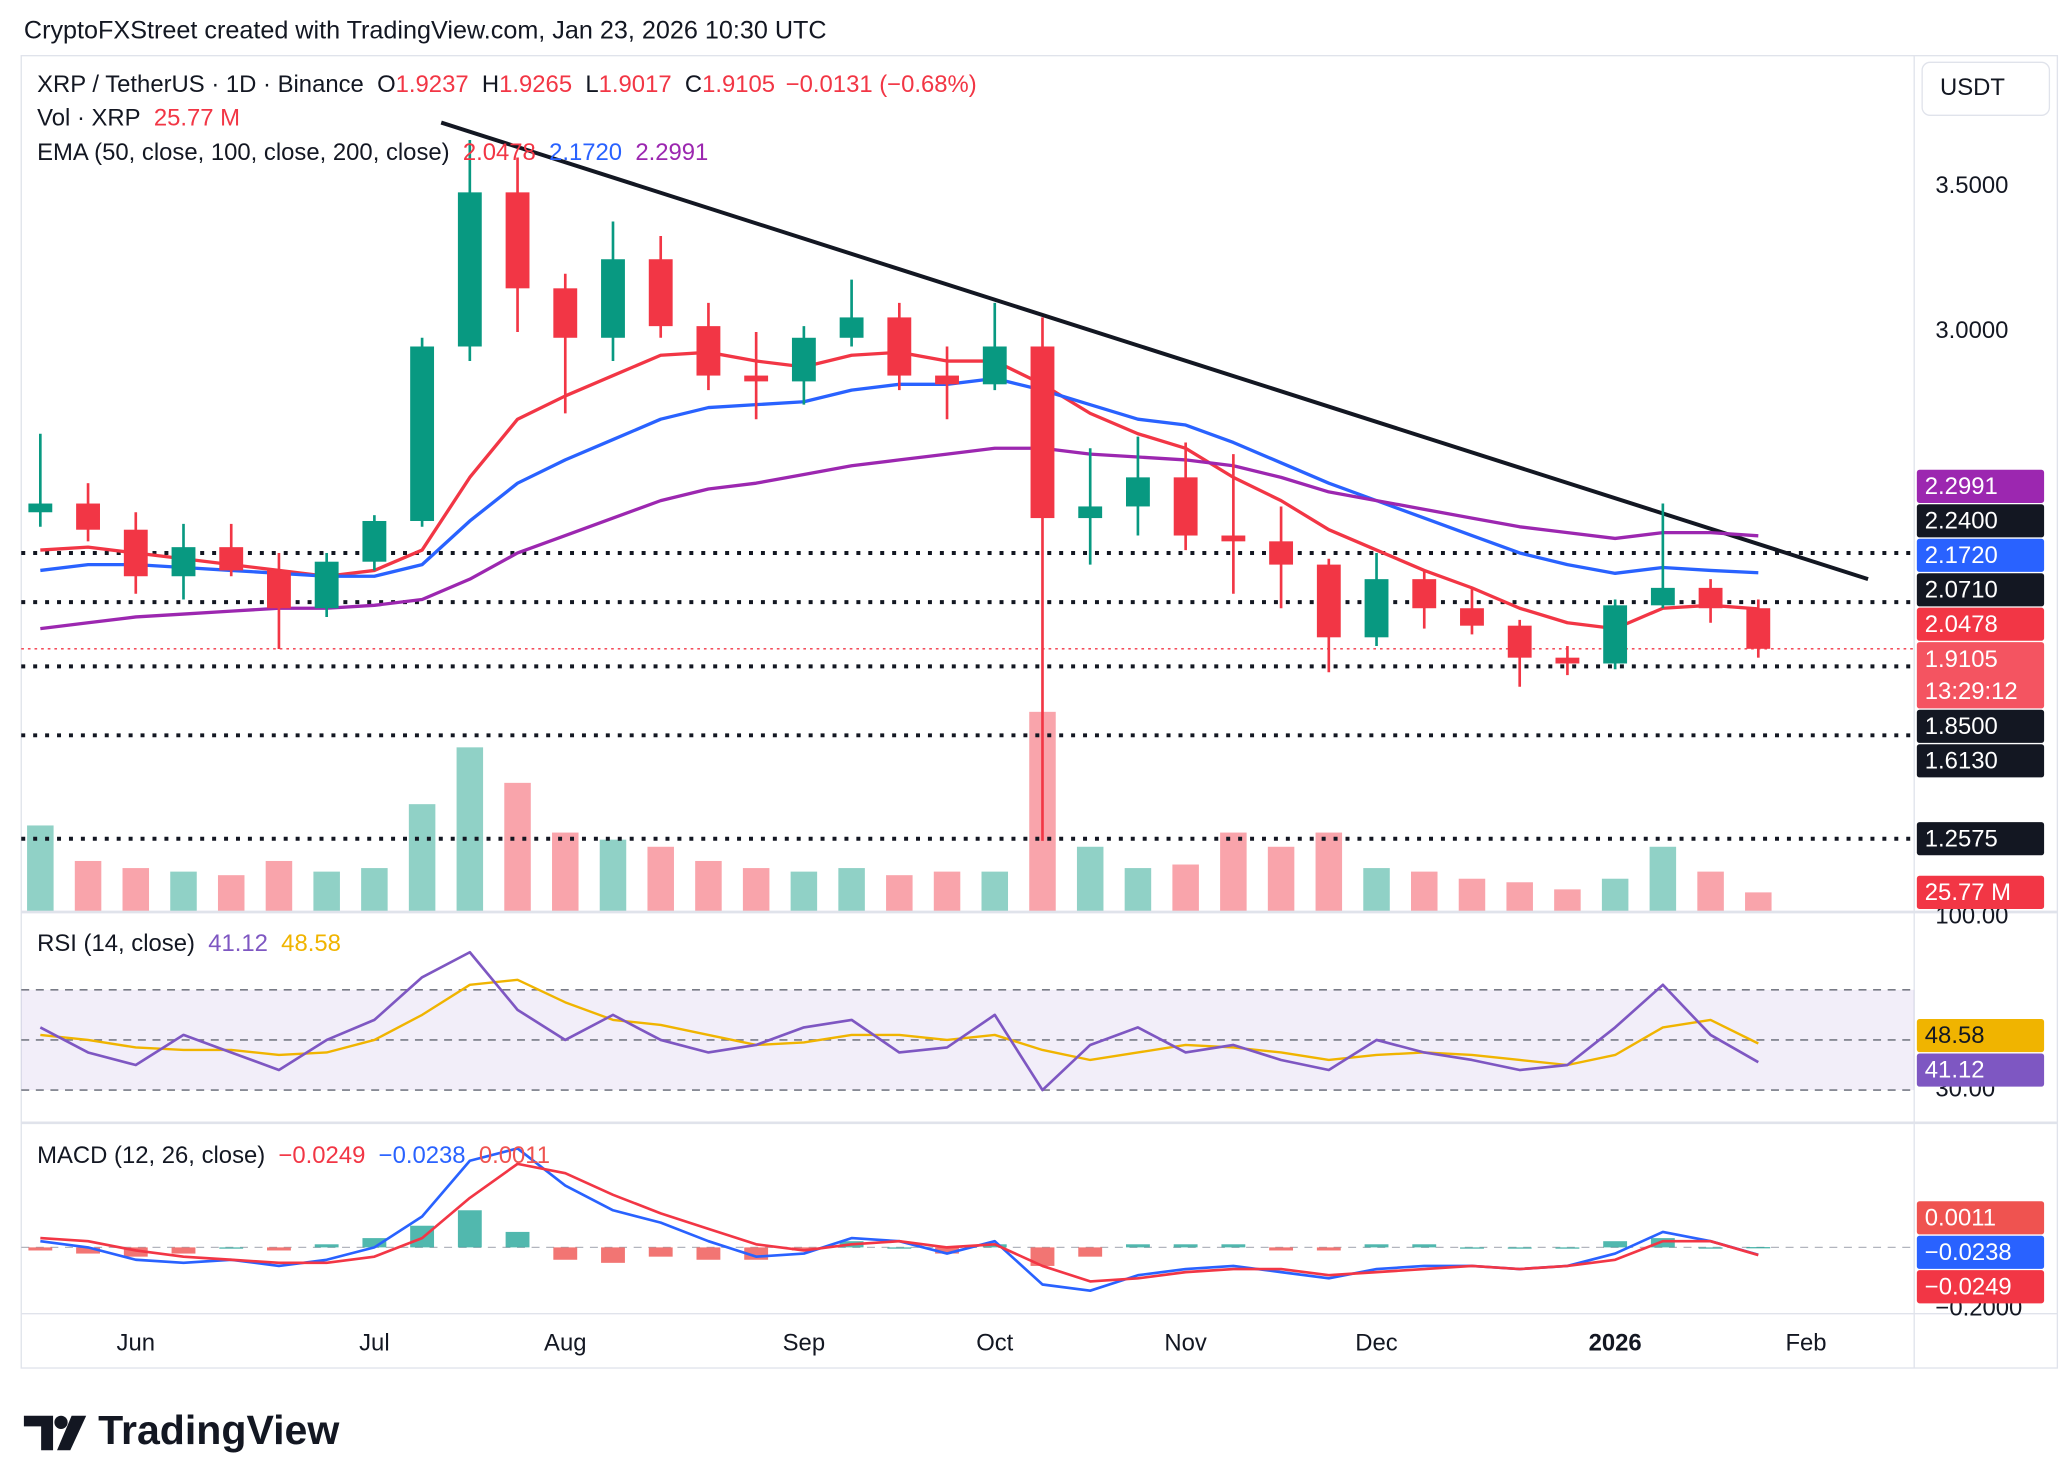 The height and width of the screenshot is (1484, 2068). I want to click on legend: MACD (12, 26, close) −0.0249 −0.0238 0.0011, so click(293, 1156).